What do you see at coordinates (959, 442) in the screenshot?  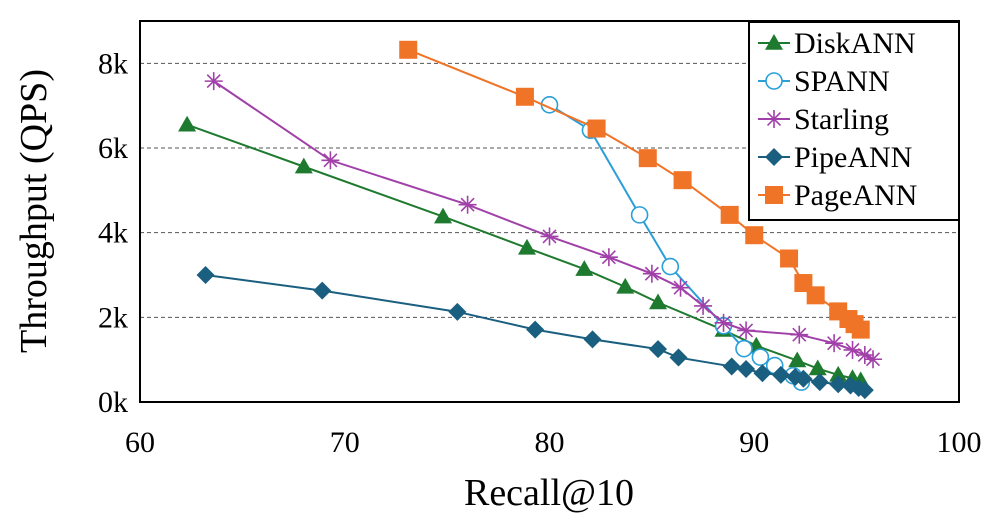 I see `x-tick-label: 100` at bounding box center [959, 442].